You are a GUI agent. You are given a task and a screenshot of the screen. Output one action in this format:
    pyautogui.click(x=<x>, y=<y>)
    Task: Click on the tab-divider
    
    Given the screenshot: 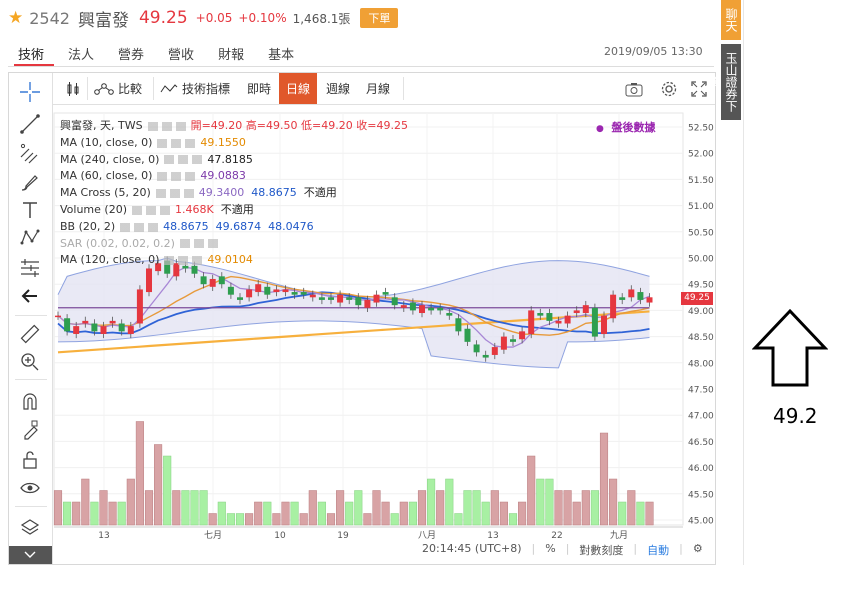 What is the action you would take?
    pyautogui.click(x=361, y=66)
    